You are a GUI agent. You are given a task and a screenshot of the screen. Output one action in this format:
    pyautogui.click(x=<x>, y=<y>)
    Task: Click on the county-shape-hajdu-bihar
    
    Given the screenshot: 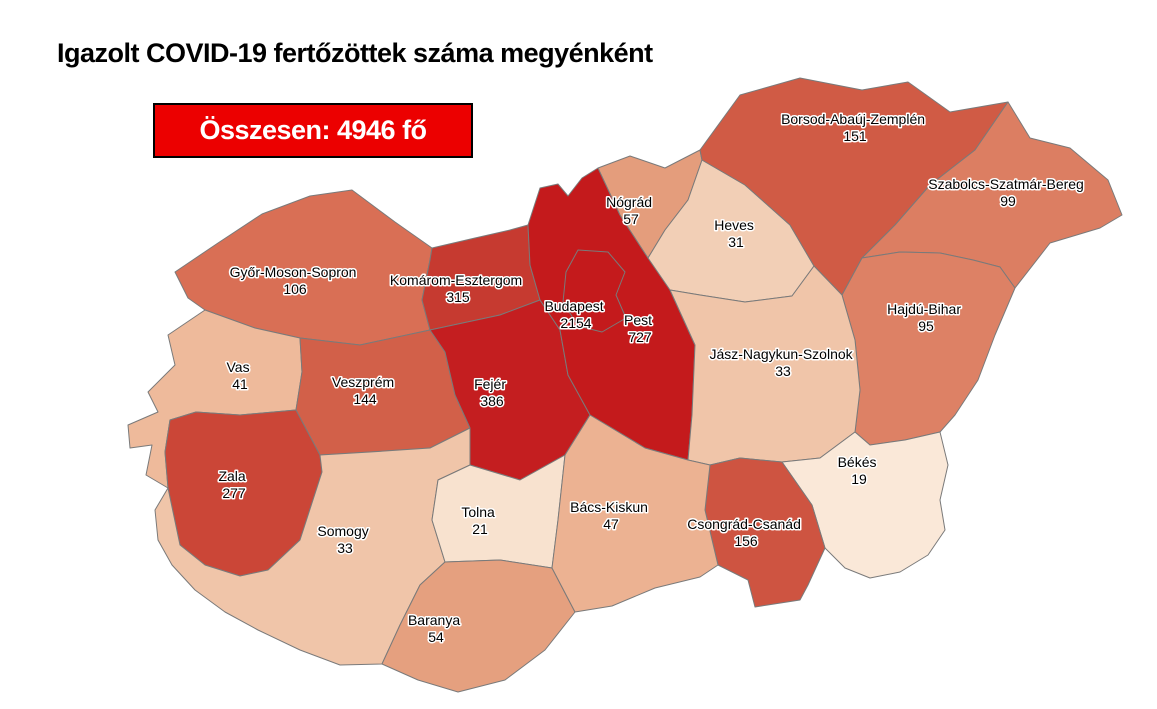 What is the action you would take?
    pyautogui.click(x=928, y=348)
    